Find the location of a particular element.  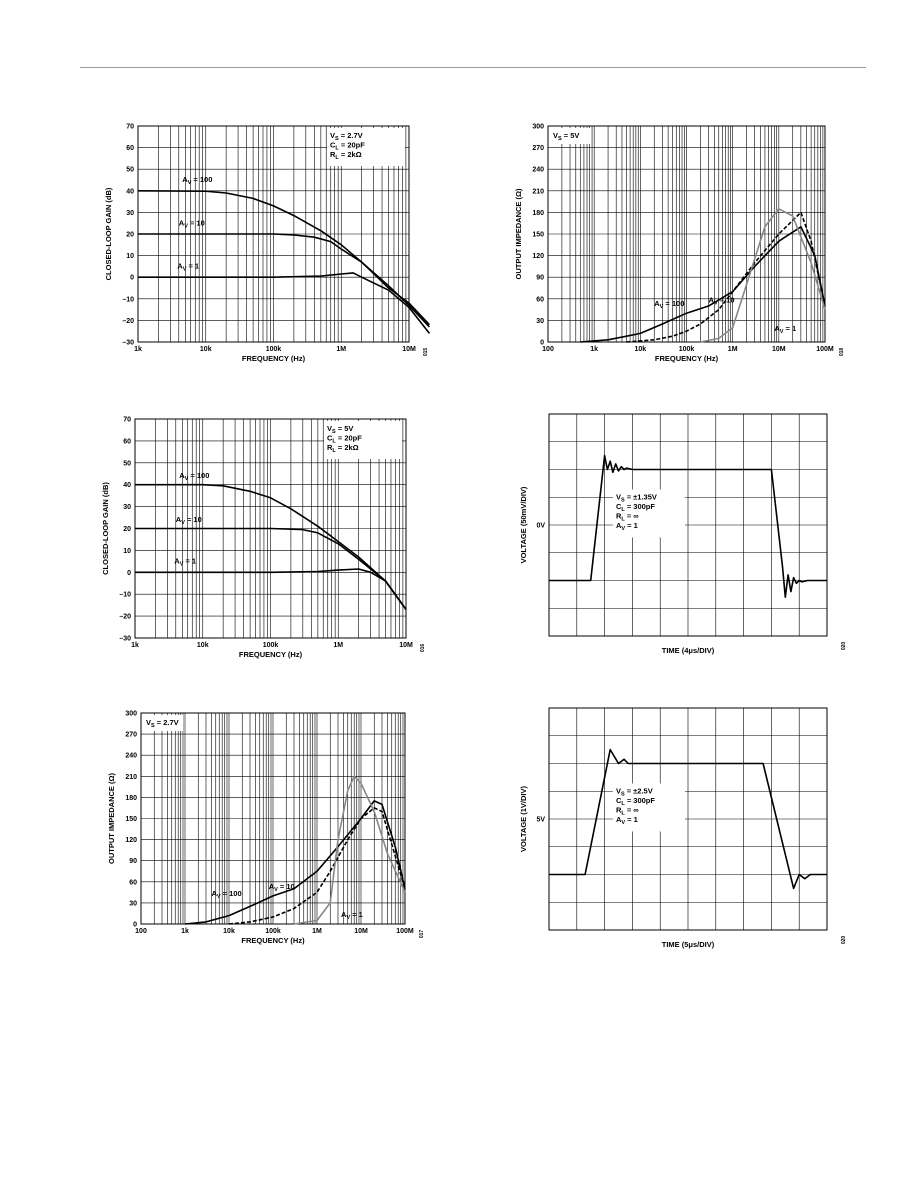

chart-2-figure-number: 016 is located at coordinates (423, 648).